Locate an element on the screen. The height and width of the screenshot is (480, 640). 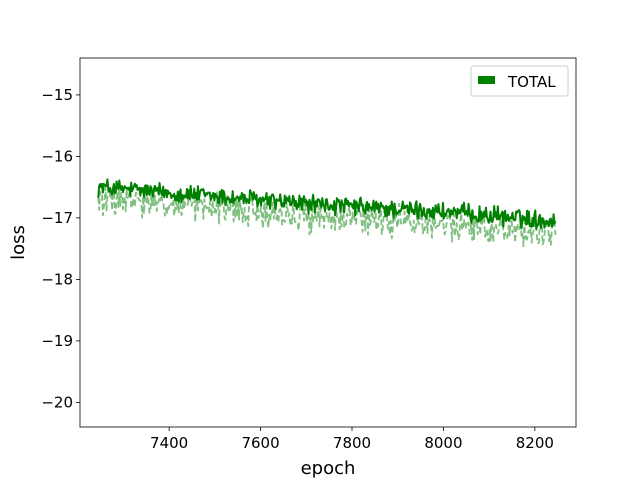
y-tick-label: −15 is located at coordinates (57, 95).